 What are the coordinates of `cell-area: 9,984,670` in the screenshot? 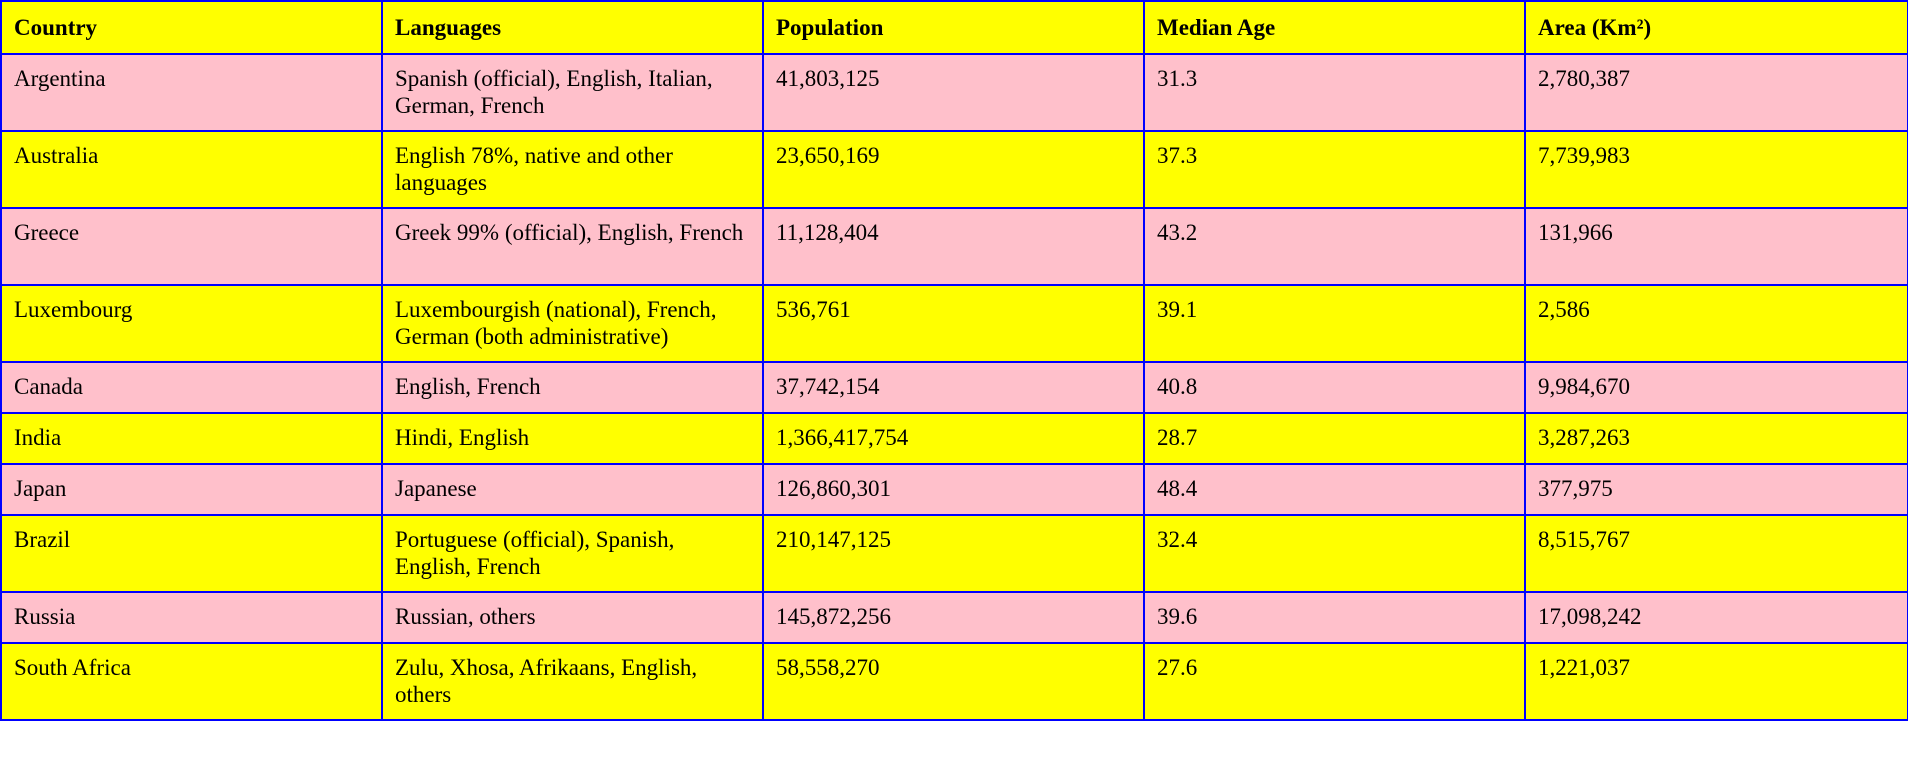 It's located at (1716, 387).